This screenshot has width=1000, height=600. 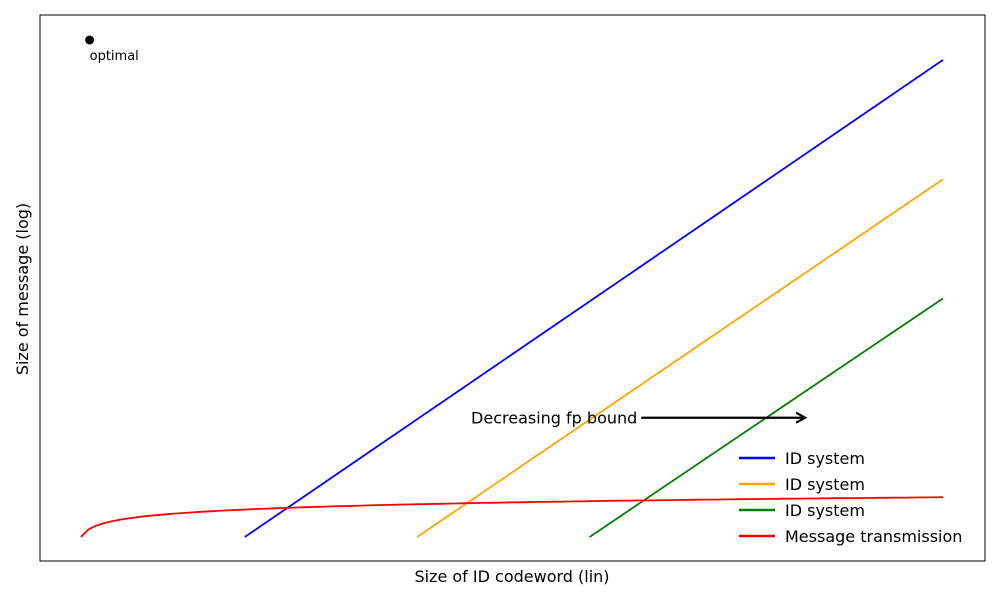 I want to click on annotation-text: Decreasing fp bound, so click(x=554, y=418).